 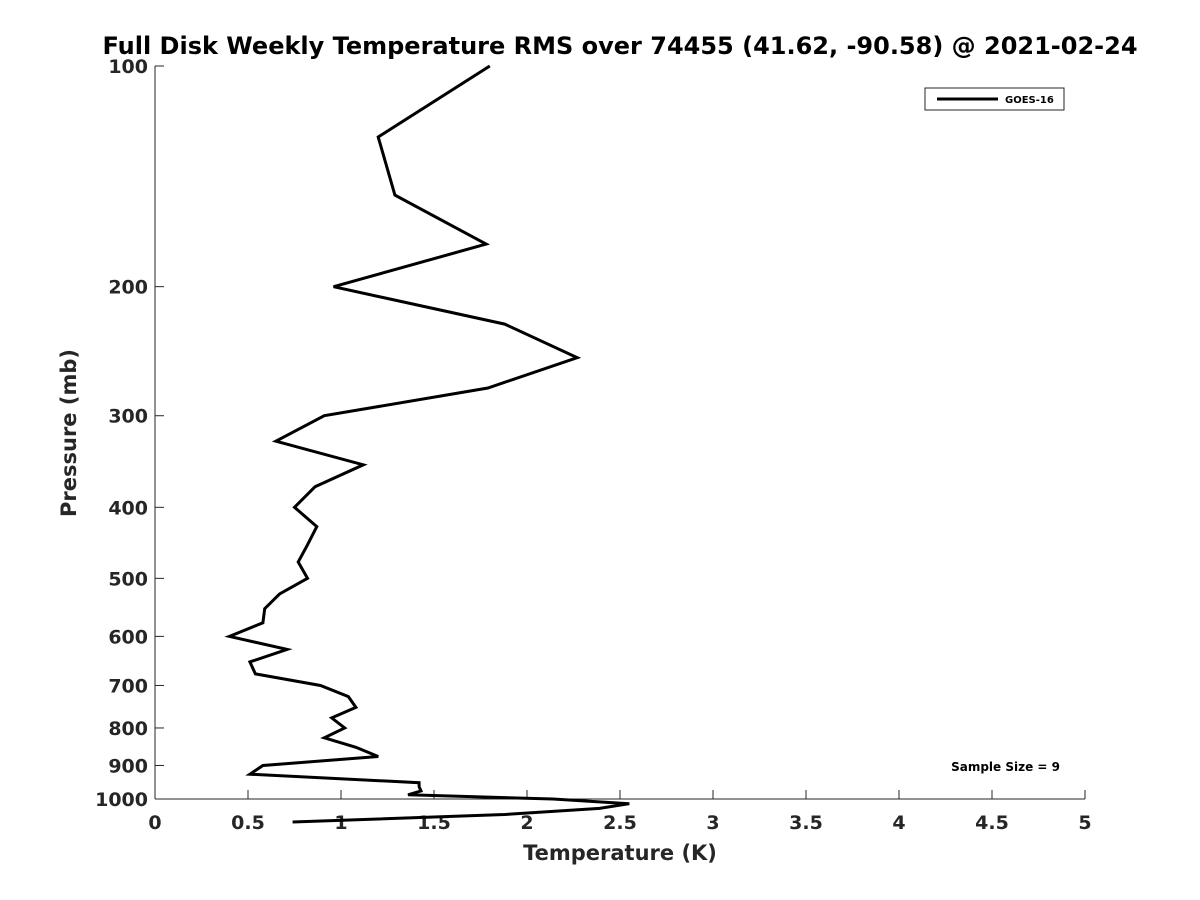 What do you see at coordinates (248, 823) in the screenshot?
I see `x-tick-label: 0.5` at bounding box center [248, 823].